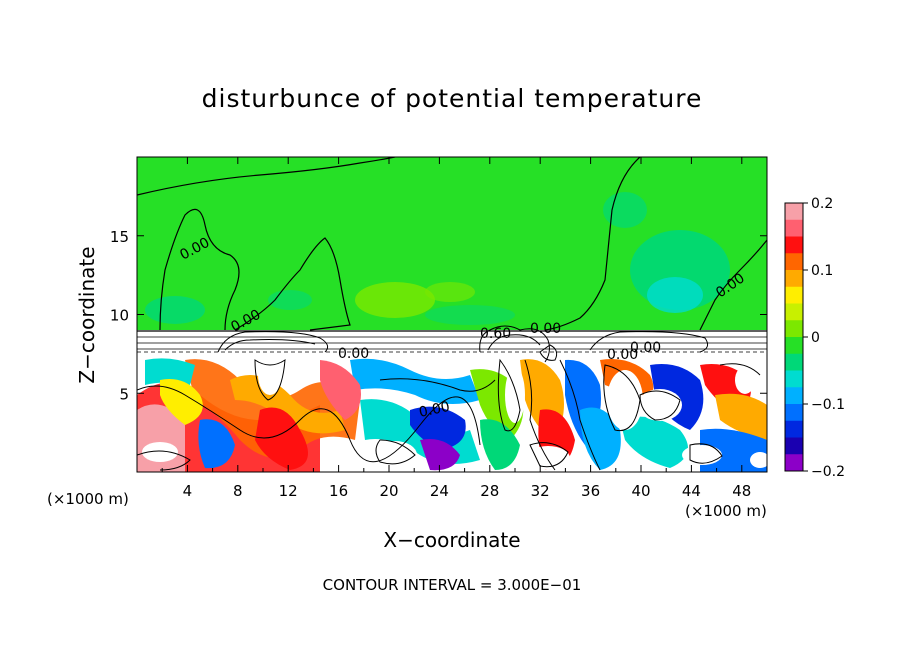 The height and width of the screenshot is (654, 904). Describe the element at coordinates (451, 540) in the screenshot. I see `x-axis-label: X−coordinate` at that location.